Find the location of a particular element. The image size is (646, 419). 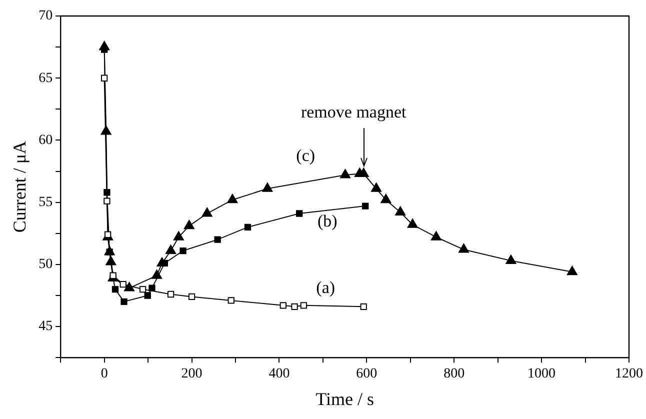

x-tick-label: 800 is located at coordinates (454, 374).